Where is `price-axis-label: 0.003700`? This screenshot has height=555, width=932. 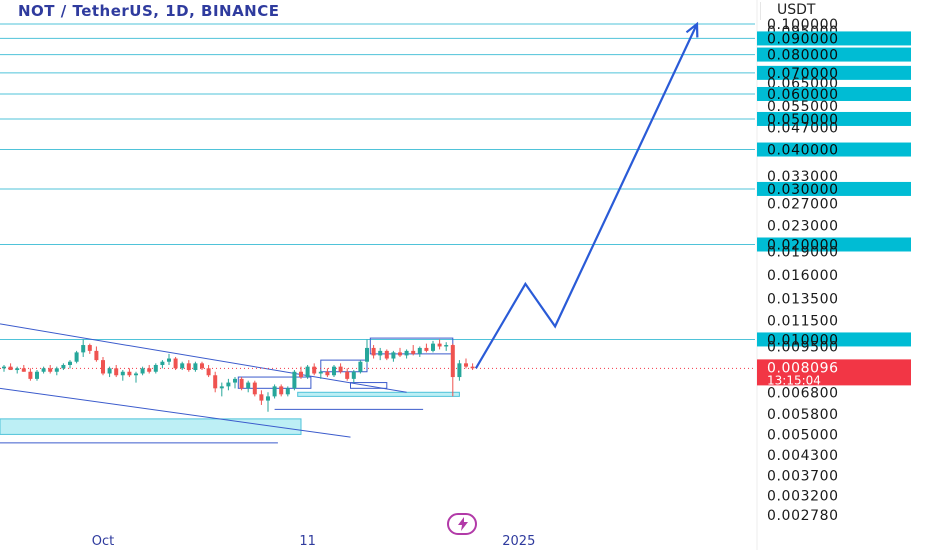 price-axis-label: 0.003700 is located at coordinates (803, 477).